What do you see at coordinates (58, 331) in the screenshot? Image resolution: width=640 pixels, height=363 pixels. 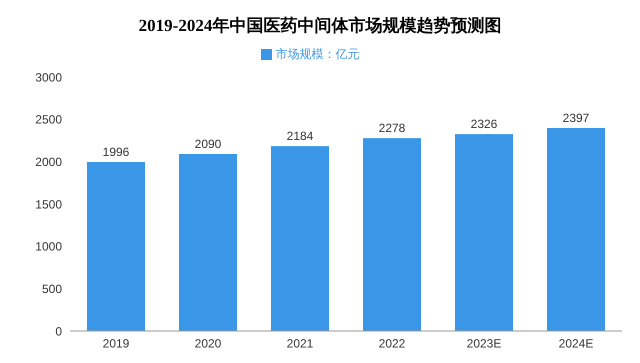 I see `y-tick-label: 0` at bounding box center [58, 331].